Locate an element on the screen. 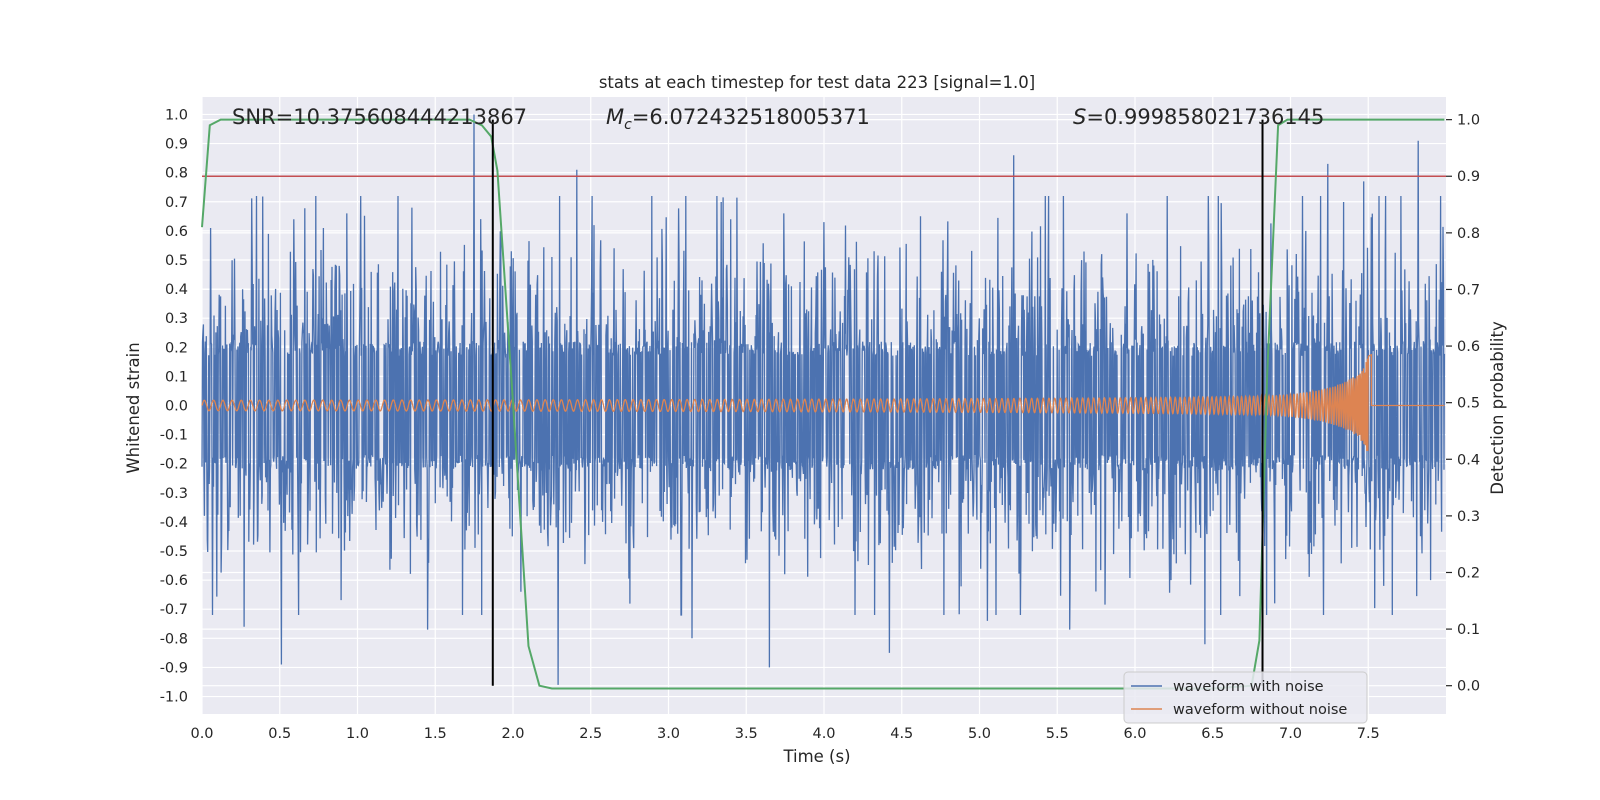 The width and height of the screenshot is (1600, 800). x-tick-label: 6.5 is located at coordinates (1212, 734).